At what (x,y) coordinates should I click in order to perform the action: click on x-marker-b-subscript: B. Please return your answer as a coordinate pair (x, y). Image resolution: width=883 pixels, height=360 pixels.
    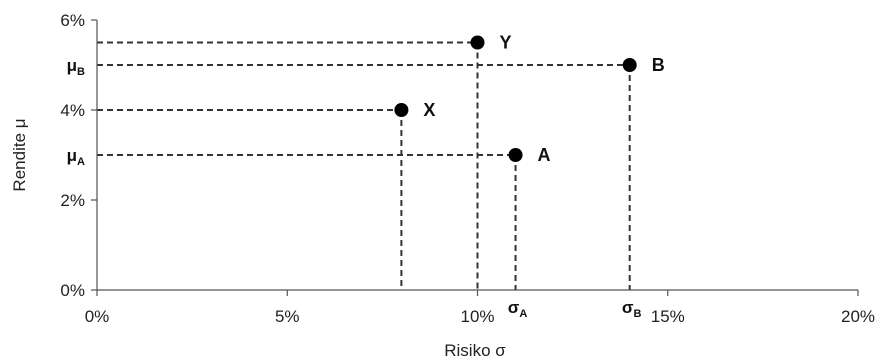
    Looking at the image, I should click on (638, 314).